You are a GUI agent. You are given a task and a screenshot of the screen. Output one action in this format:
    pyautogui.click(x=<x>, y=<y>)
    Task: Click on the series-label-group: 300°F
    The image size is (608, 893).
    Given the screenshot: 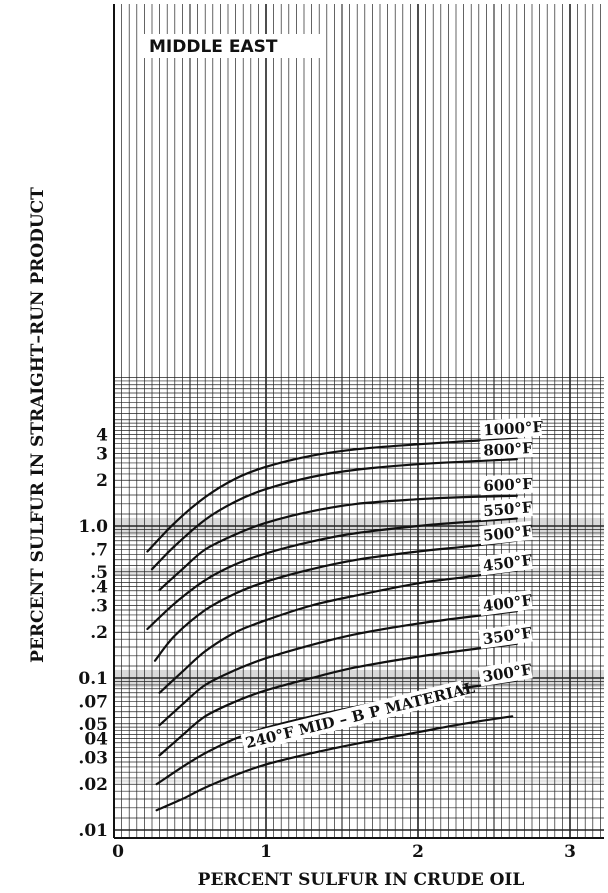 What is the action you would take?
    pyautogui.click(x=505, y=673)
    